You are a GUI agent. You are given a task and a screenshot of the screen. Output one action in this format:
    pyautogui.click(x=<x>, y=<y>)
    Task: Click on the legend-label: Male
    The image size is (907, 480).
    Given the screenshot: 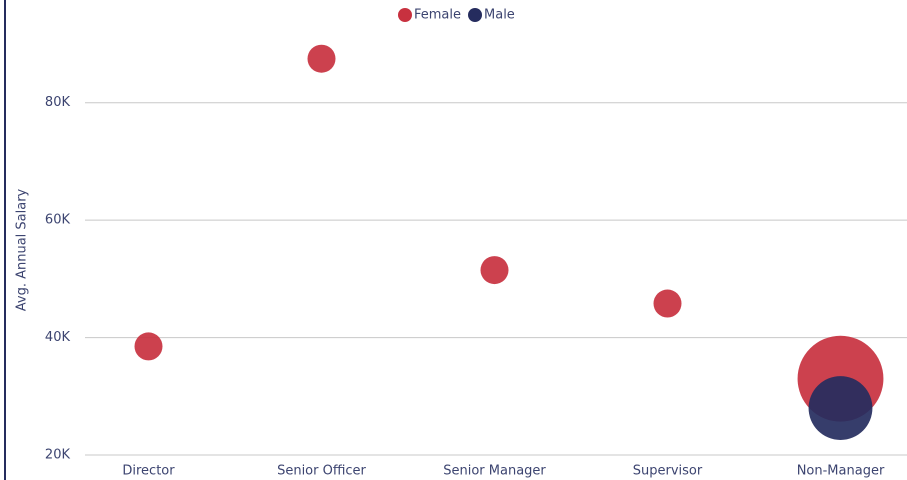 What is the action you would take?
    pyautogui.click(x=499, y=15)
    